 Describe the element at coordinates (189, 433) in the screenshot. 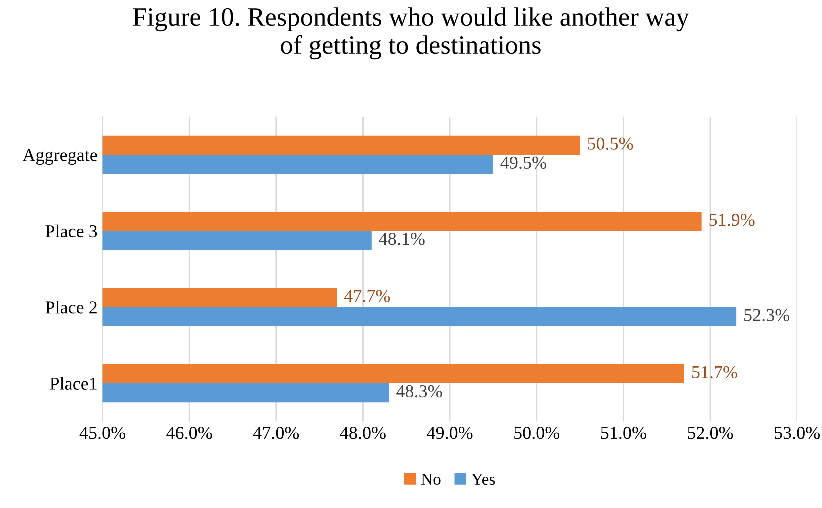

I see `x-tick-label: 46.0%` at that location.